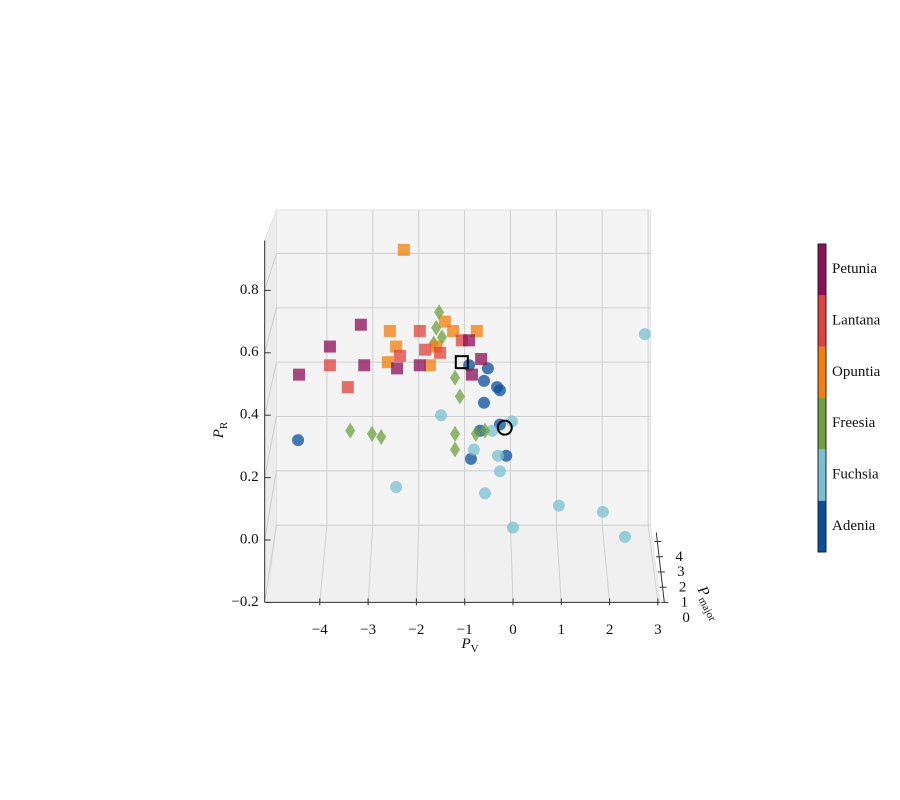  What do you see at coordinates (219, 434) in the screenshot?
I see `y-axis-label-symbol: P` at bounding box center [219, 434].